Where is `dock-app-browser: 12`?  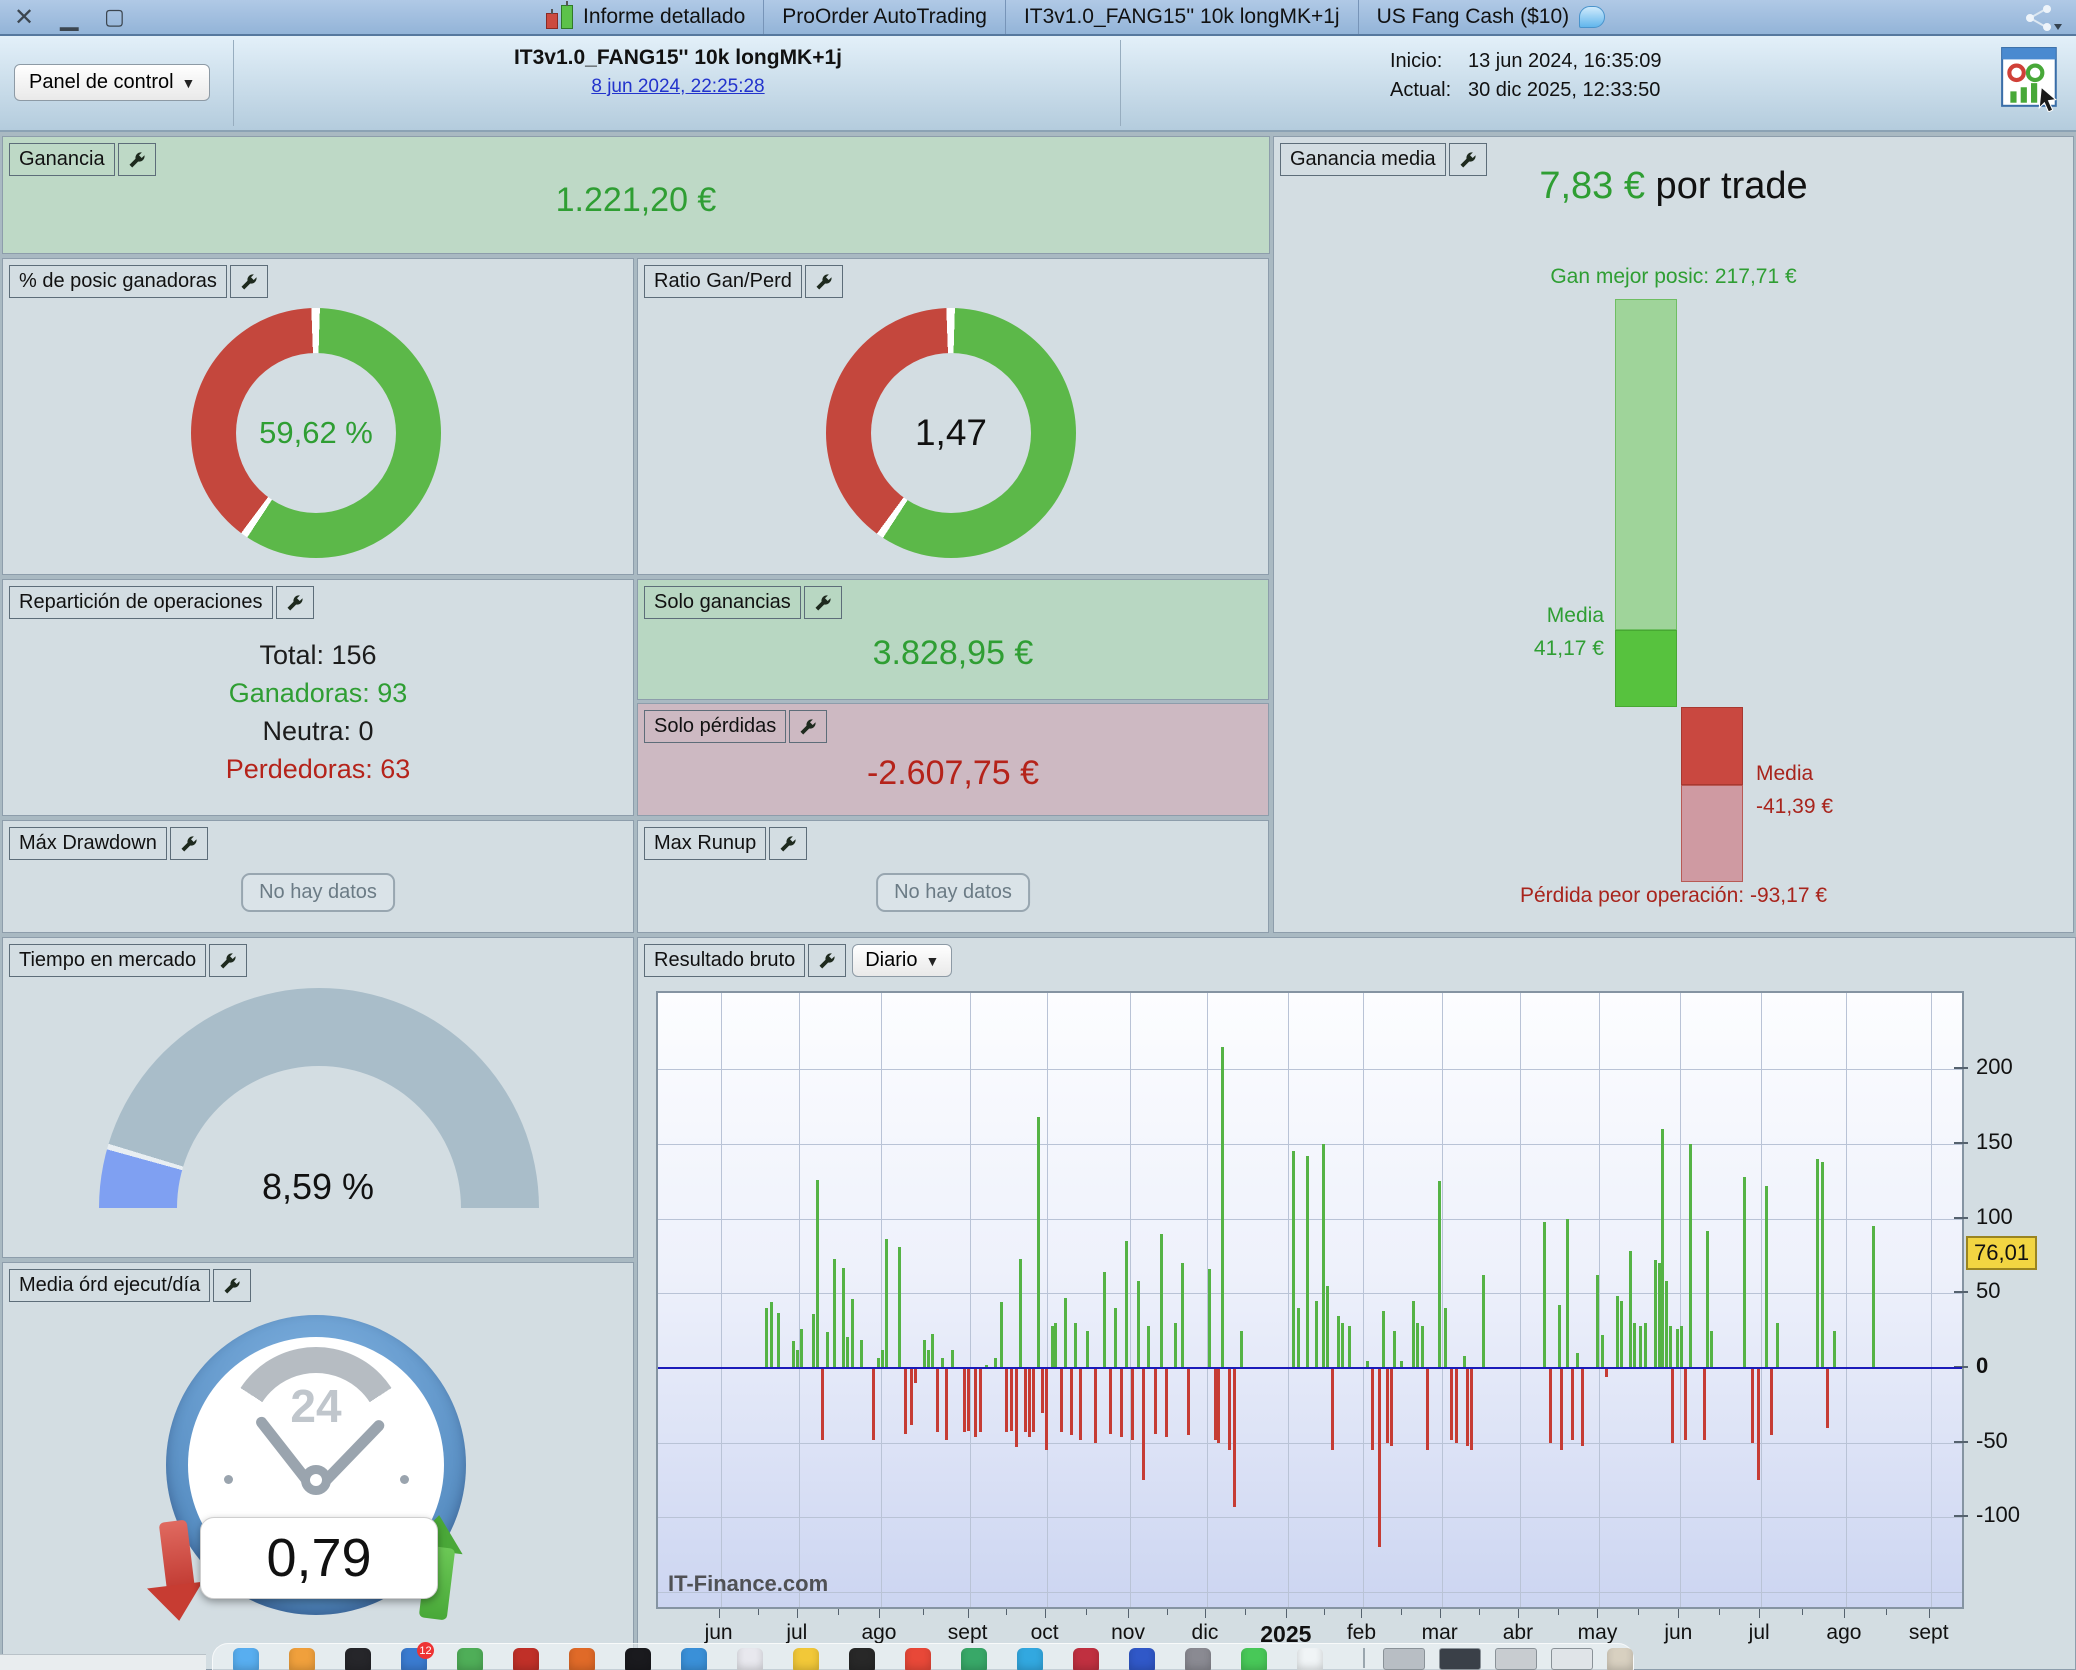
dock-app-browser: 12 is located at coordinates (417, 1656).